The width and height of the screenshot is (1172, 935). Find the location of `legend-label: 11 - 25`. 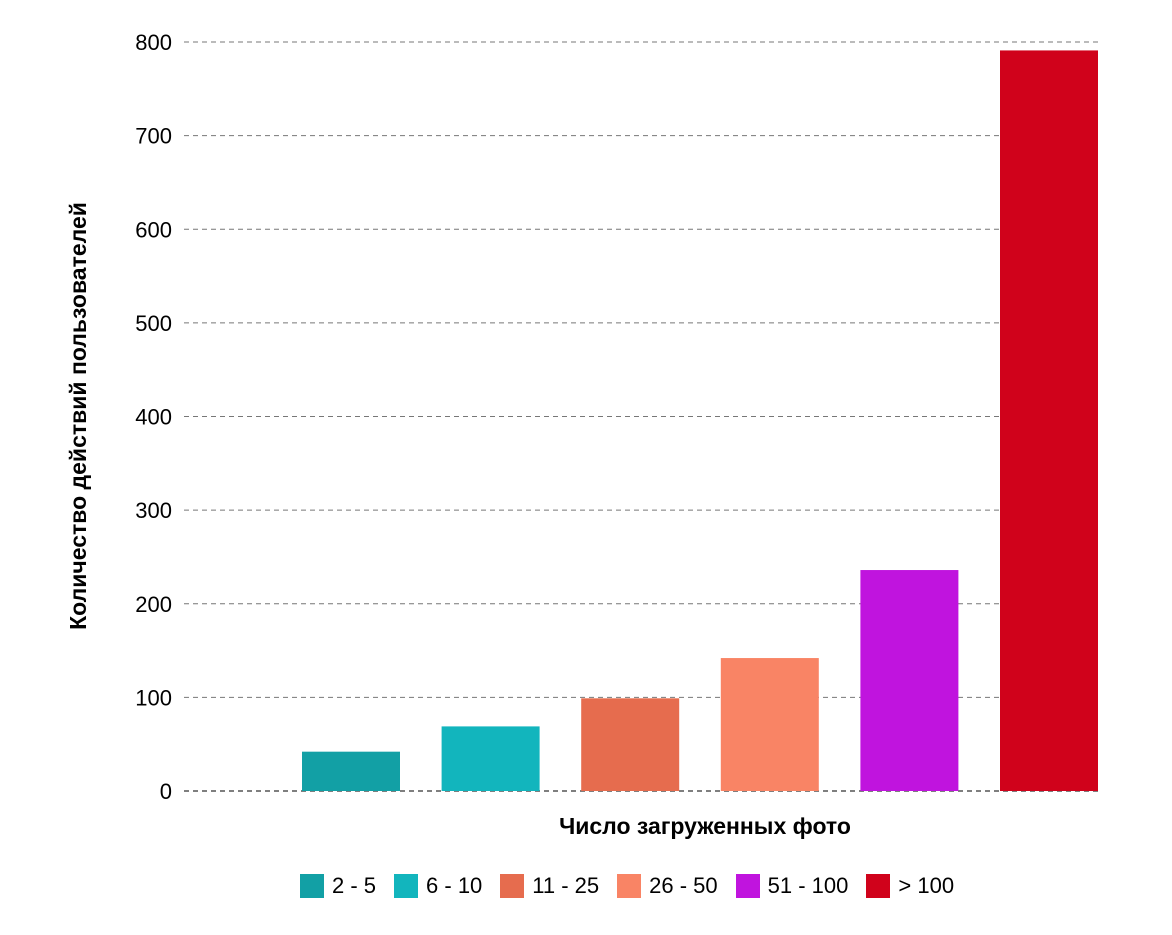

legend-label: 11 - 25 is located at coordinates (566, 885).